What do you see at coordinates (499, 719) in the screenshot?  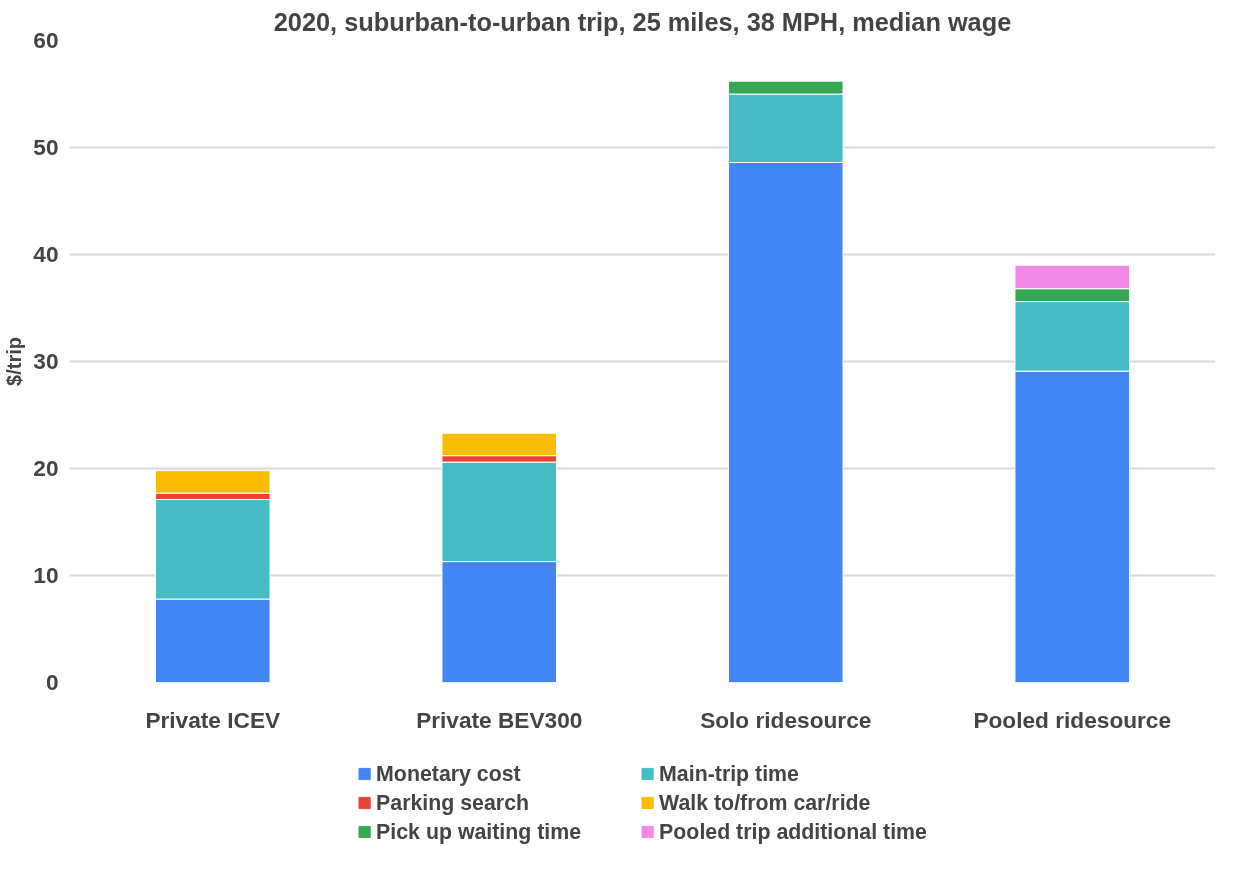 I see `x-tick-label: Private BEV300` at bounding box center [499, 719].